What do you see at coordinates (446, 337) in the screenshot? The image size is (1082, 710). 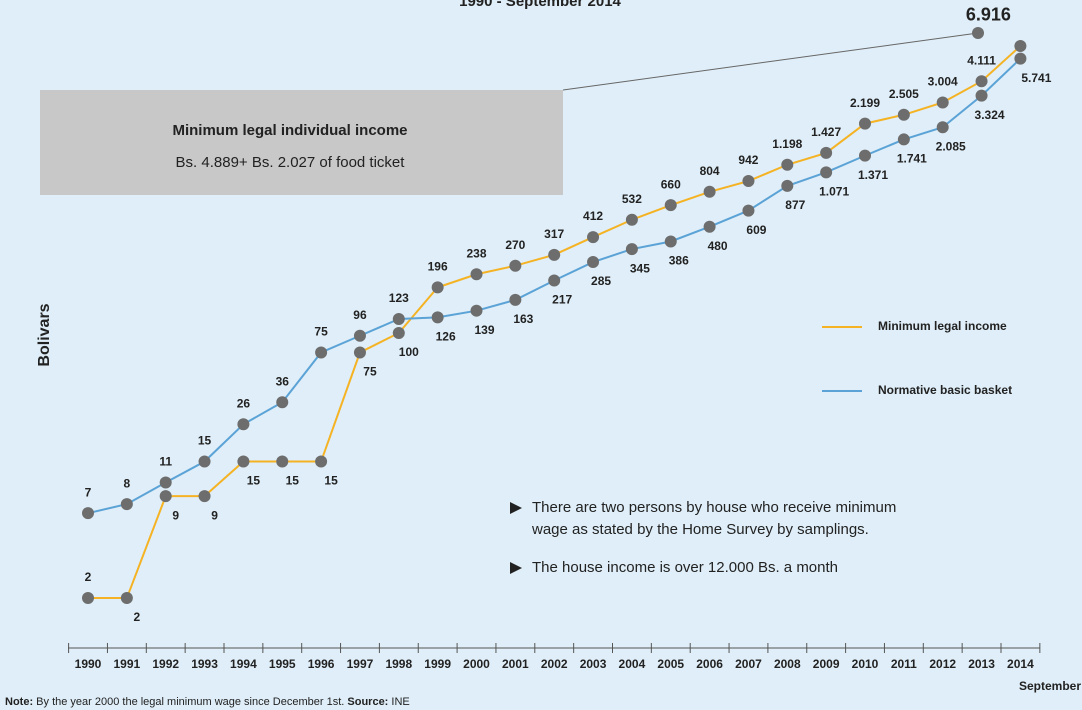 I see `value-label: 126` at bounding box center [446, 337].